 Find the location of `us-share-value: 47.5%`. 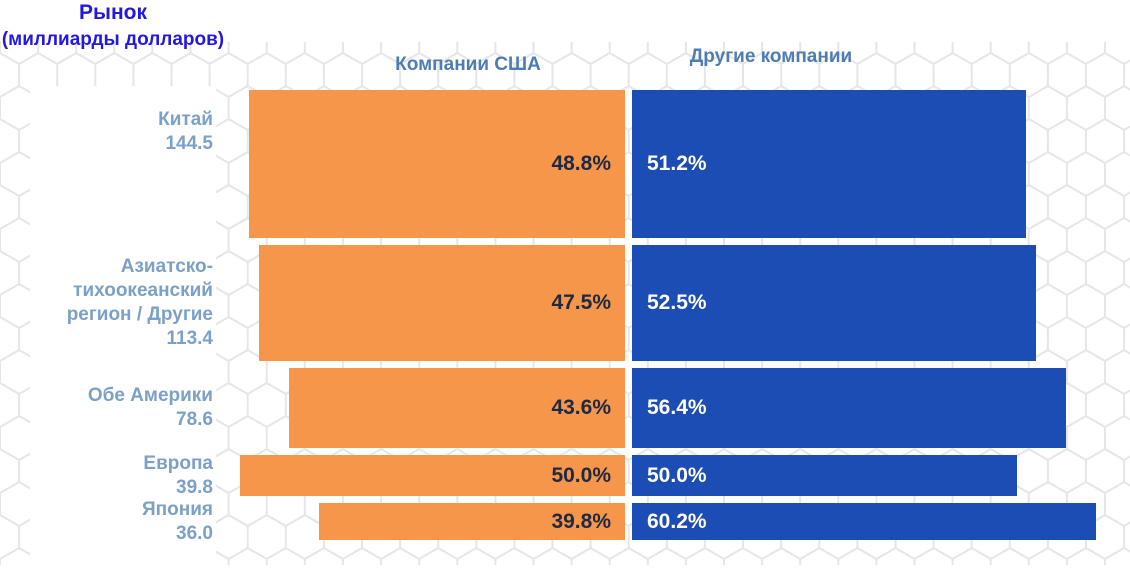

us-share-value: 47.5% is located at coordinates (581, 302).